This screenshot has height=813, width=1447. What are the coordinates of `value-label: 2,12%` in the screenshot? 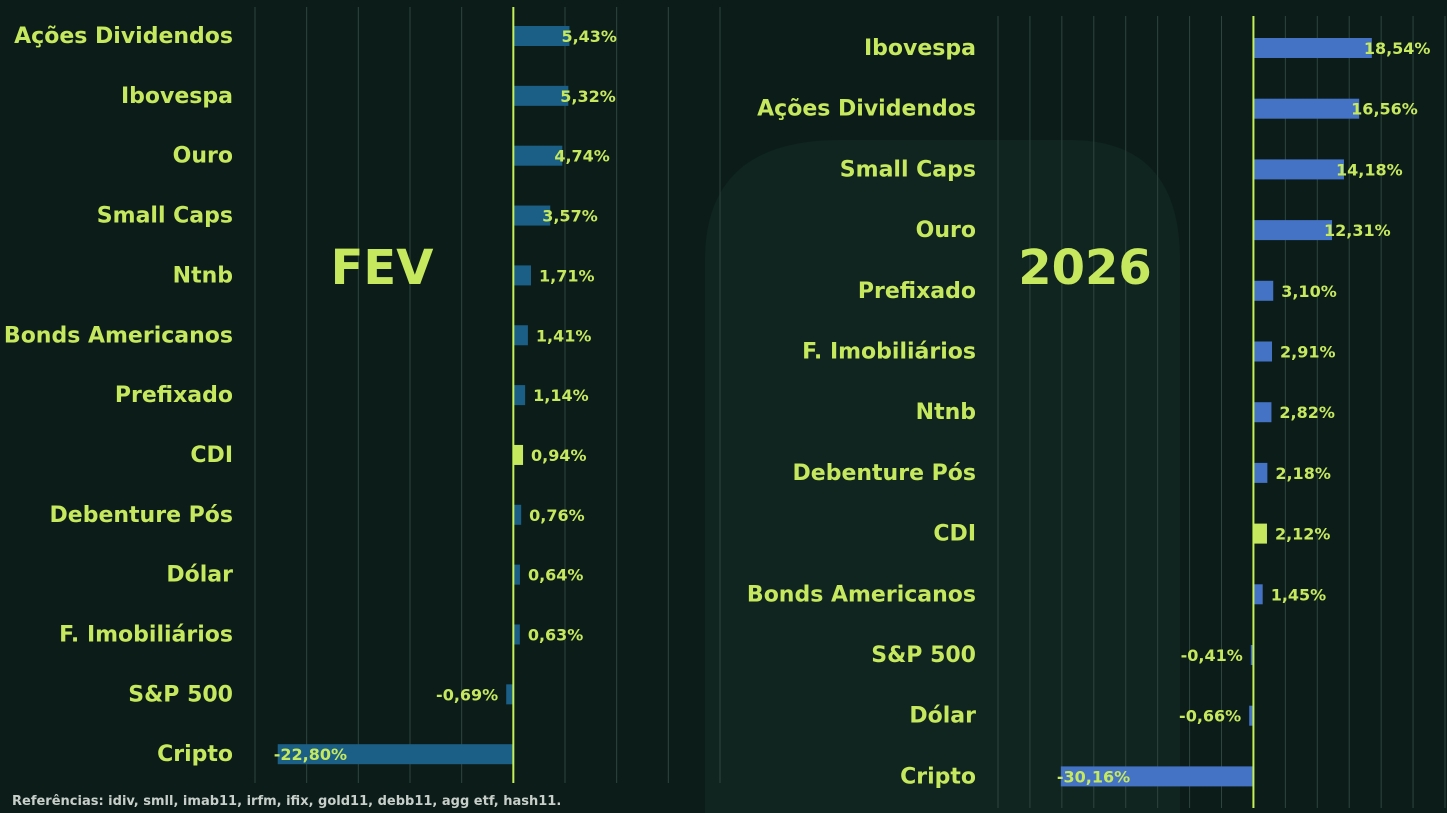 It's located at (1303, 534).